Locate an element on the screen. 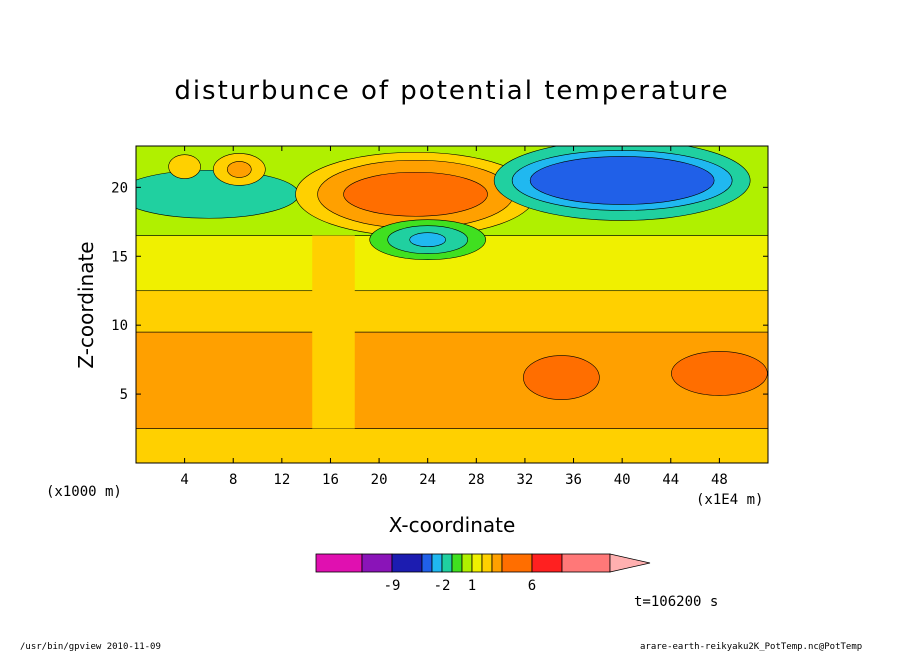  cold-core-center is located at coordinates (622, 180).